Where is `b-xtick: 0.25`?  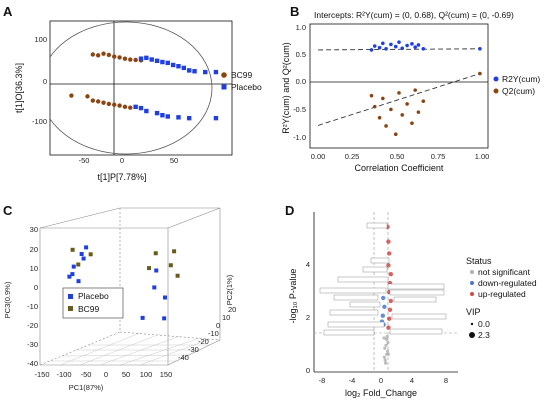
b-xtick: 0.25 is located at coordinates (352, 156).